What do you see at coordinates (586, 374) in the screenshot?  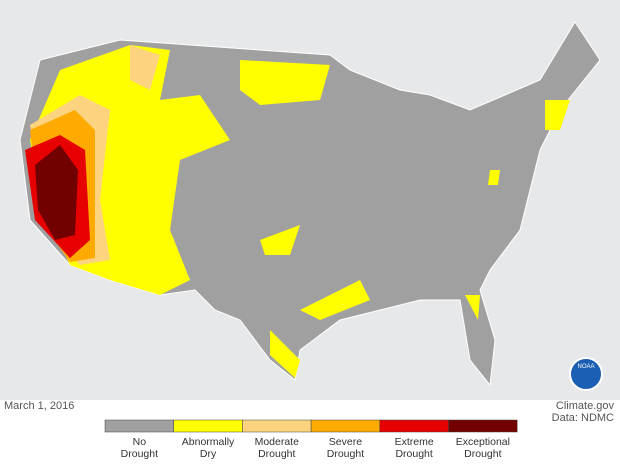 I see `noaa-logo` at bounding box center [586, 374].